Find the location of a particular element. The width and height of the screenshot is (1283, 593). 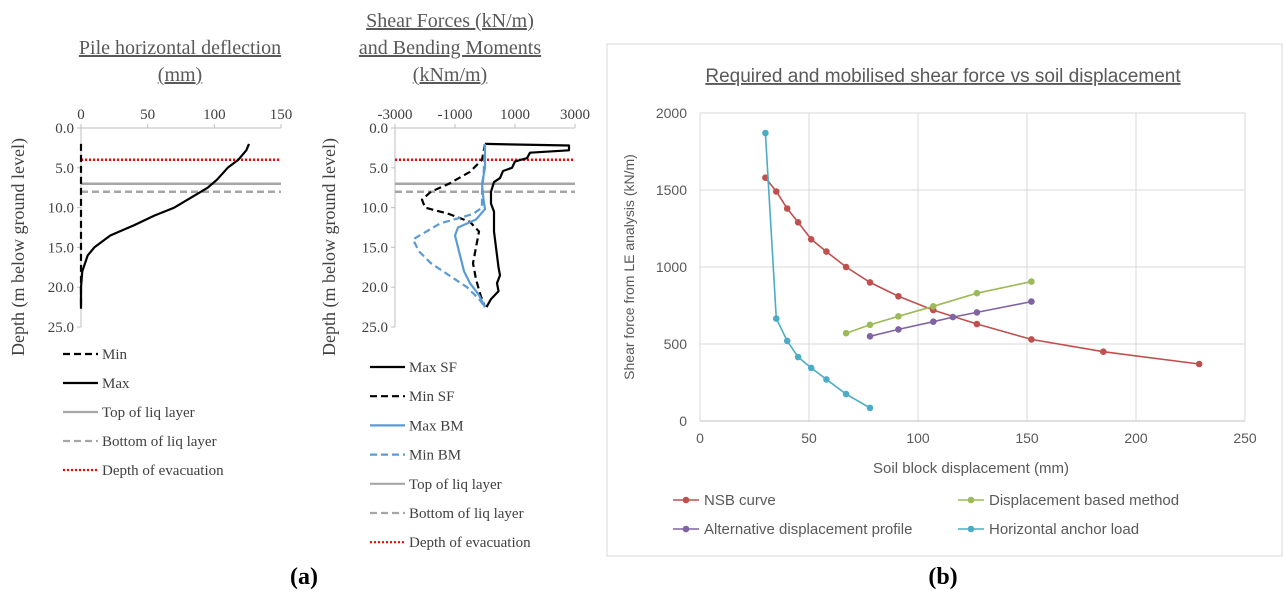

a1-x-tick-label: 50 is located at coordinates (147, 115).